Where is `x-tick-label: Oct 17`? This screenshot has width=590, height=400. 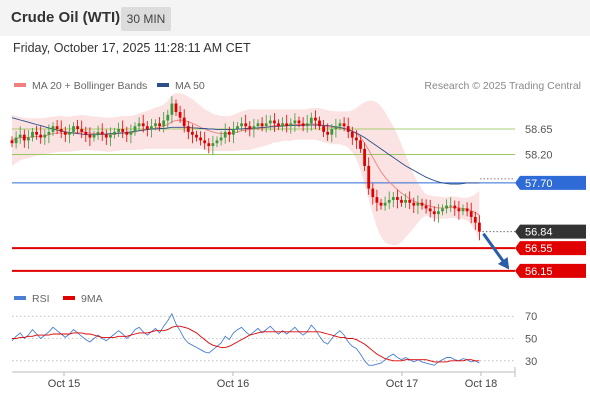 x-tick-label: Oct 17 is located at coordinates (402, 384).